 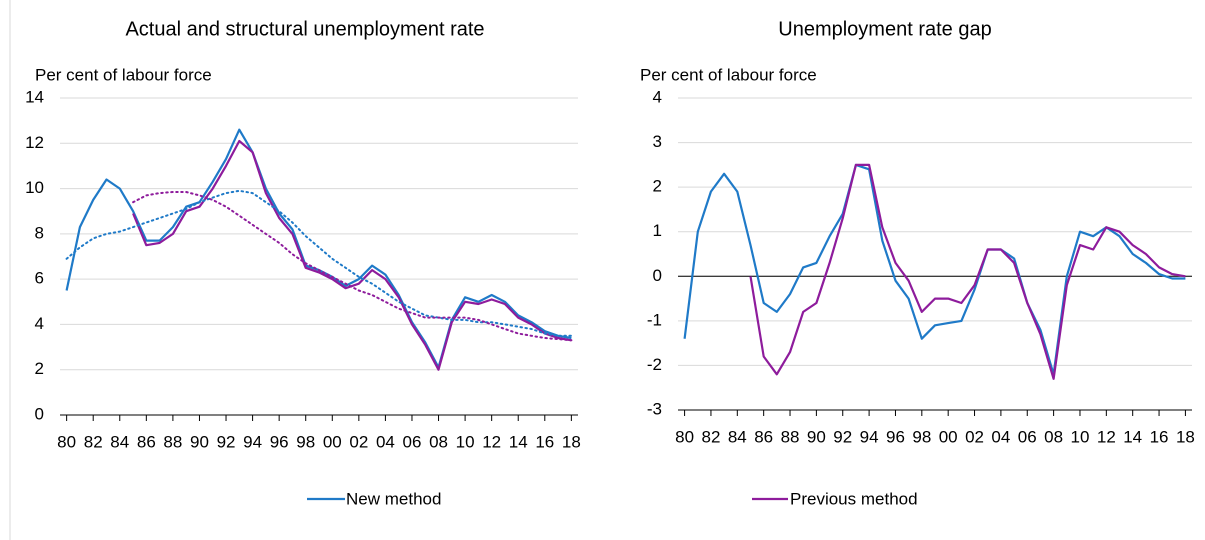 I want to click on y-tick-label: -1, so click(x=654, y=319).